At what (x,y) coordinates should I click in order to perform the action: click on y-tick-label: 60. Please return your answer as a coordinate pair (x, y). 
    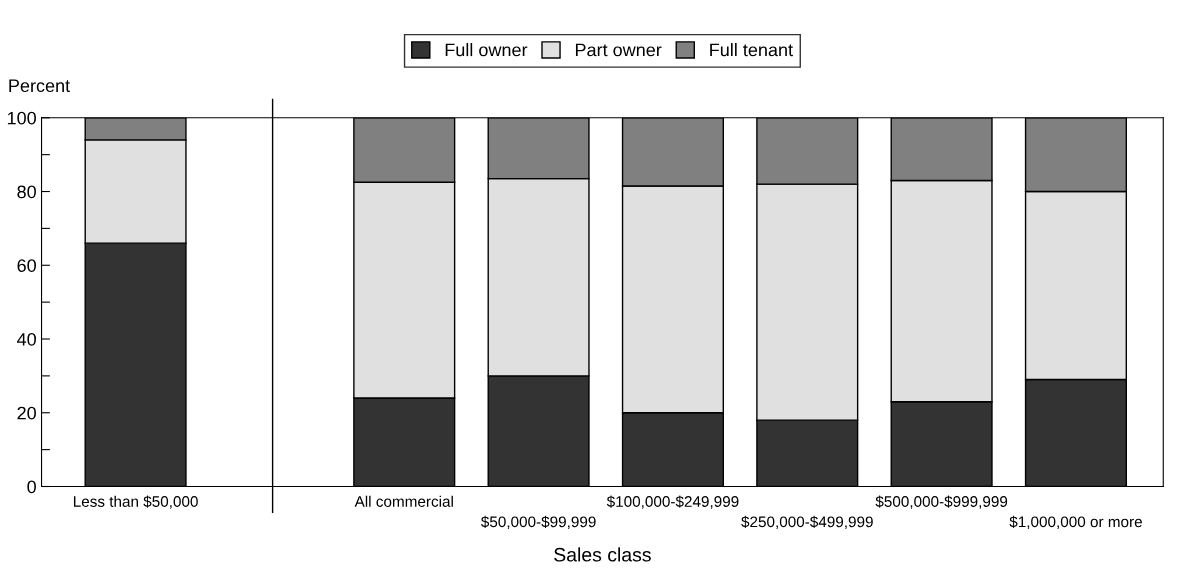
    Looking at the image, I should click on (26, 265).